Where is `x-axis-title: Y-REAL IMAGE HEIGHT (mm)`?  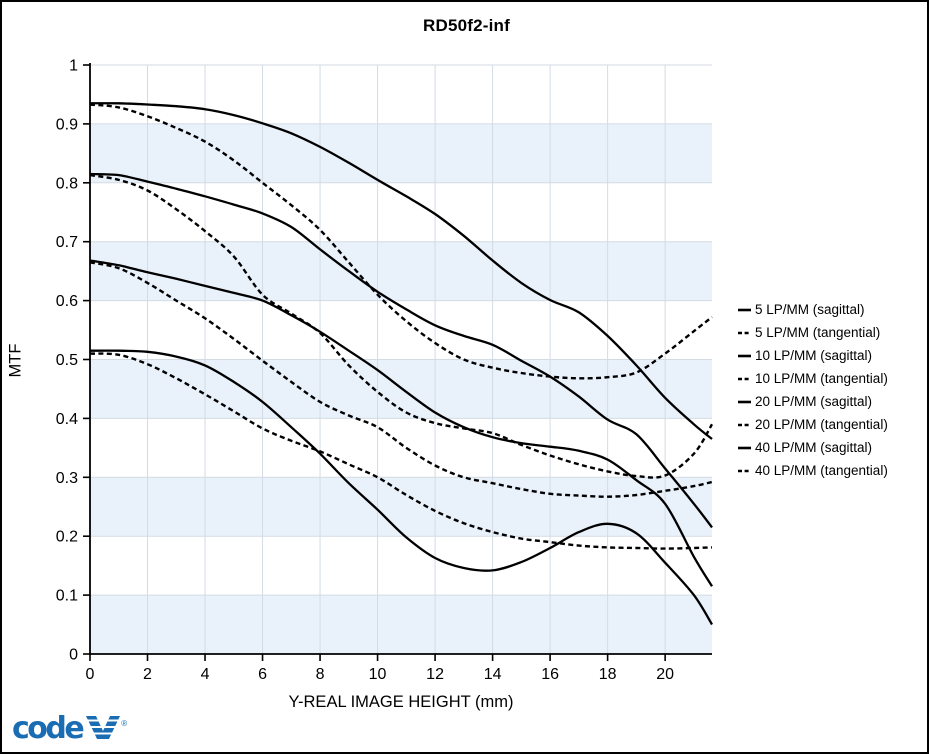
x-axis-title: Y-REAL IMAGE HEIGHT (mm) is located at coordinates (401, 702).